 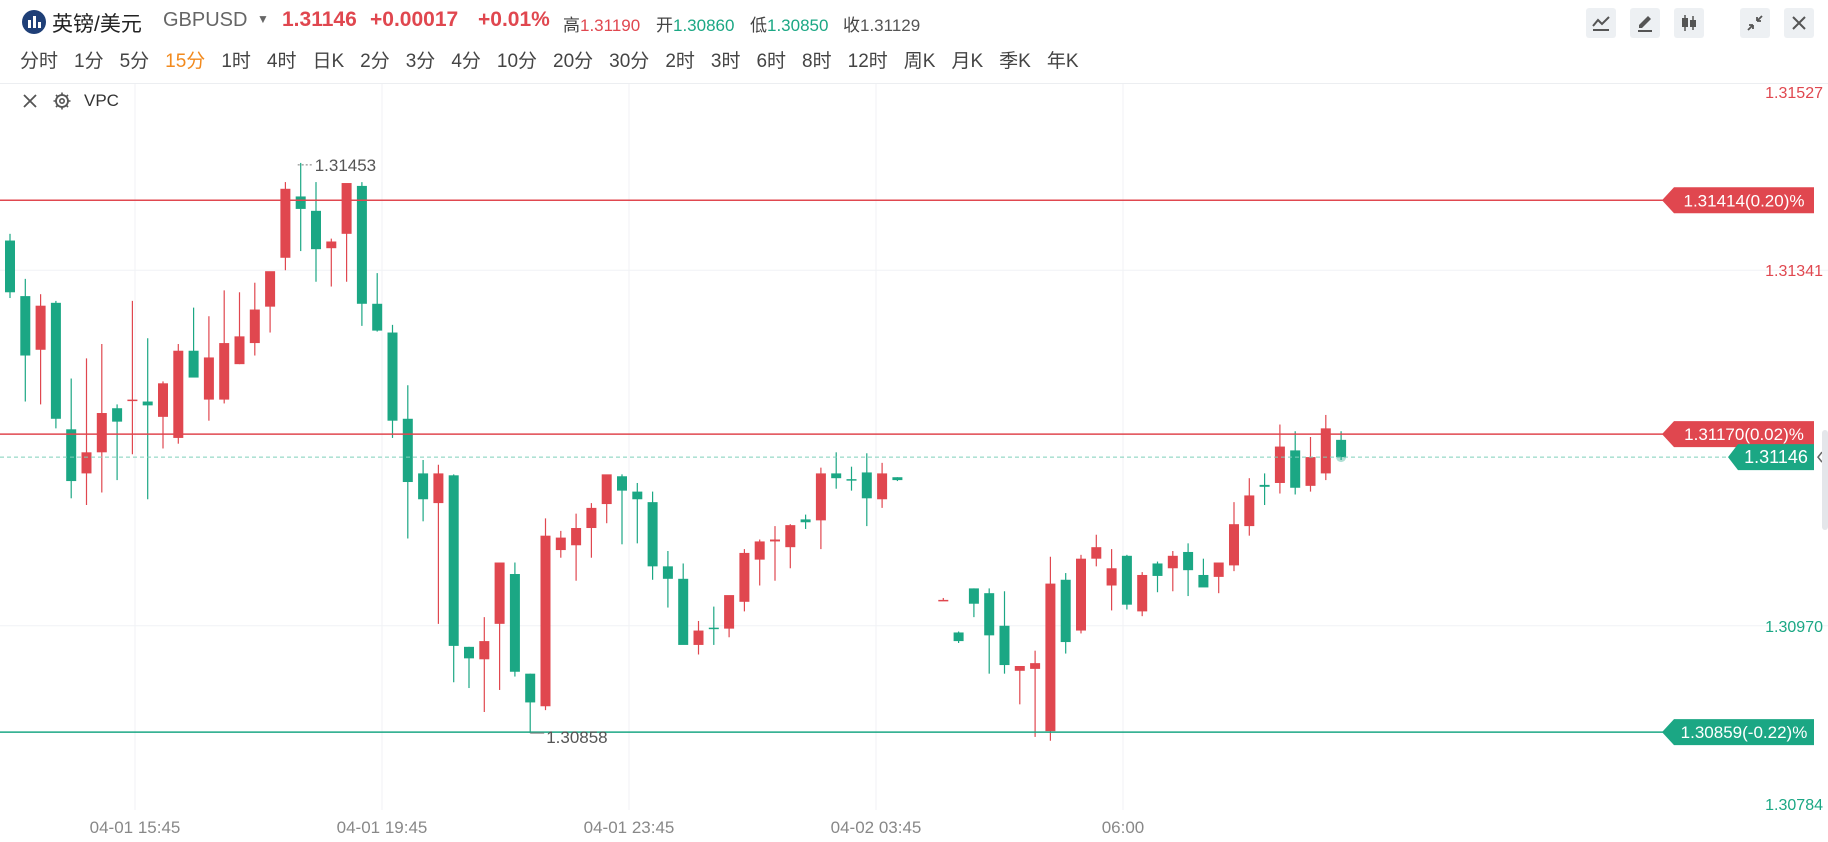 What do you see at coordinates (725, 61) in the screenshot?
I see `tab-interval-14: 3时` at bounding box center [725, 61].